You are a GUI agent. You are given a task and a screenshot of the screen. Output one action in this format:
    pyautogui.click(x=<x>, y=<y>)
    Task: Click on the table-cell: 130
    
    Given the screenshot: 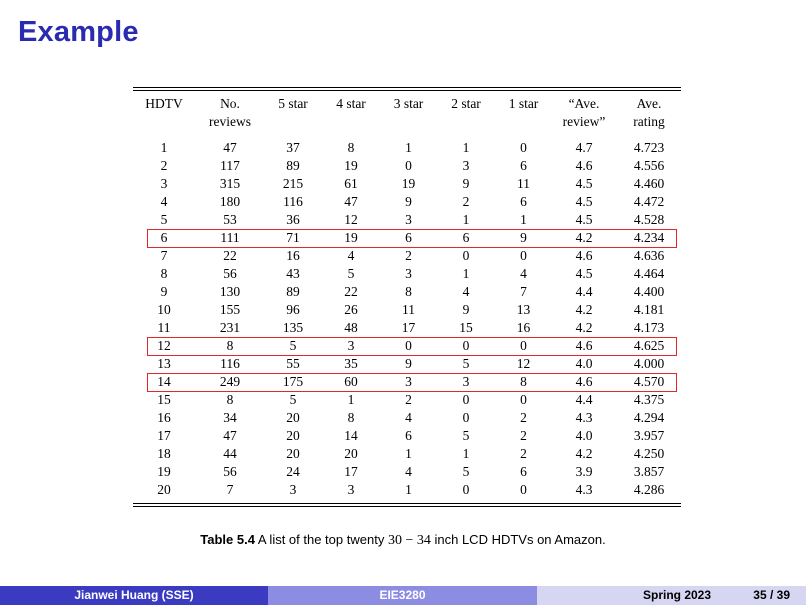 What is the action you would take?
    pyautogui.click(x=230, y=291)
    